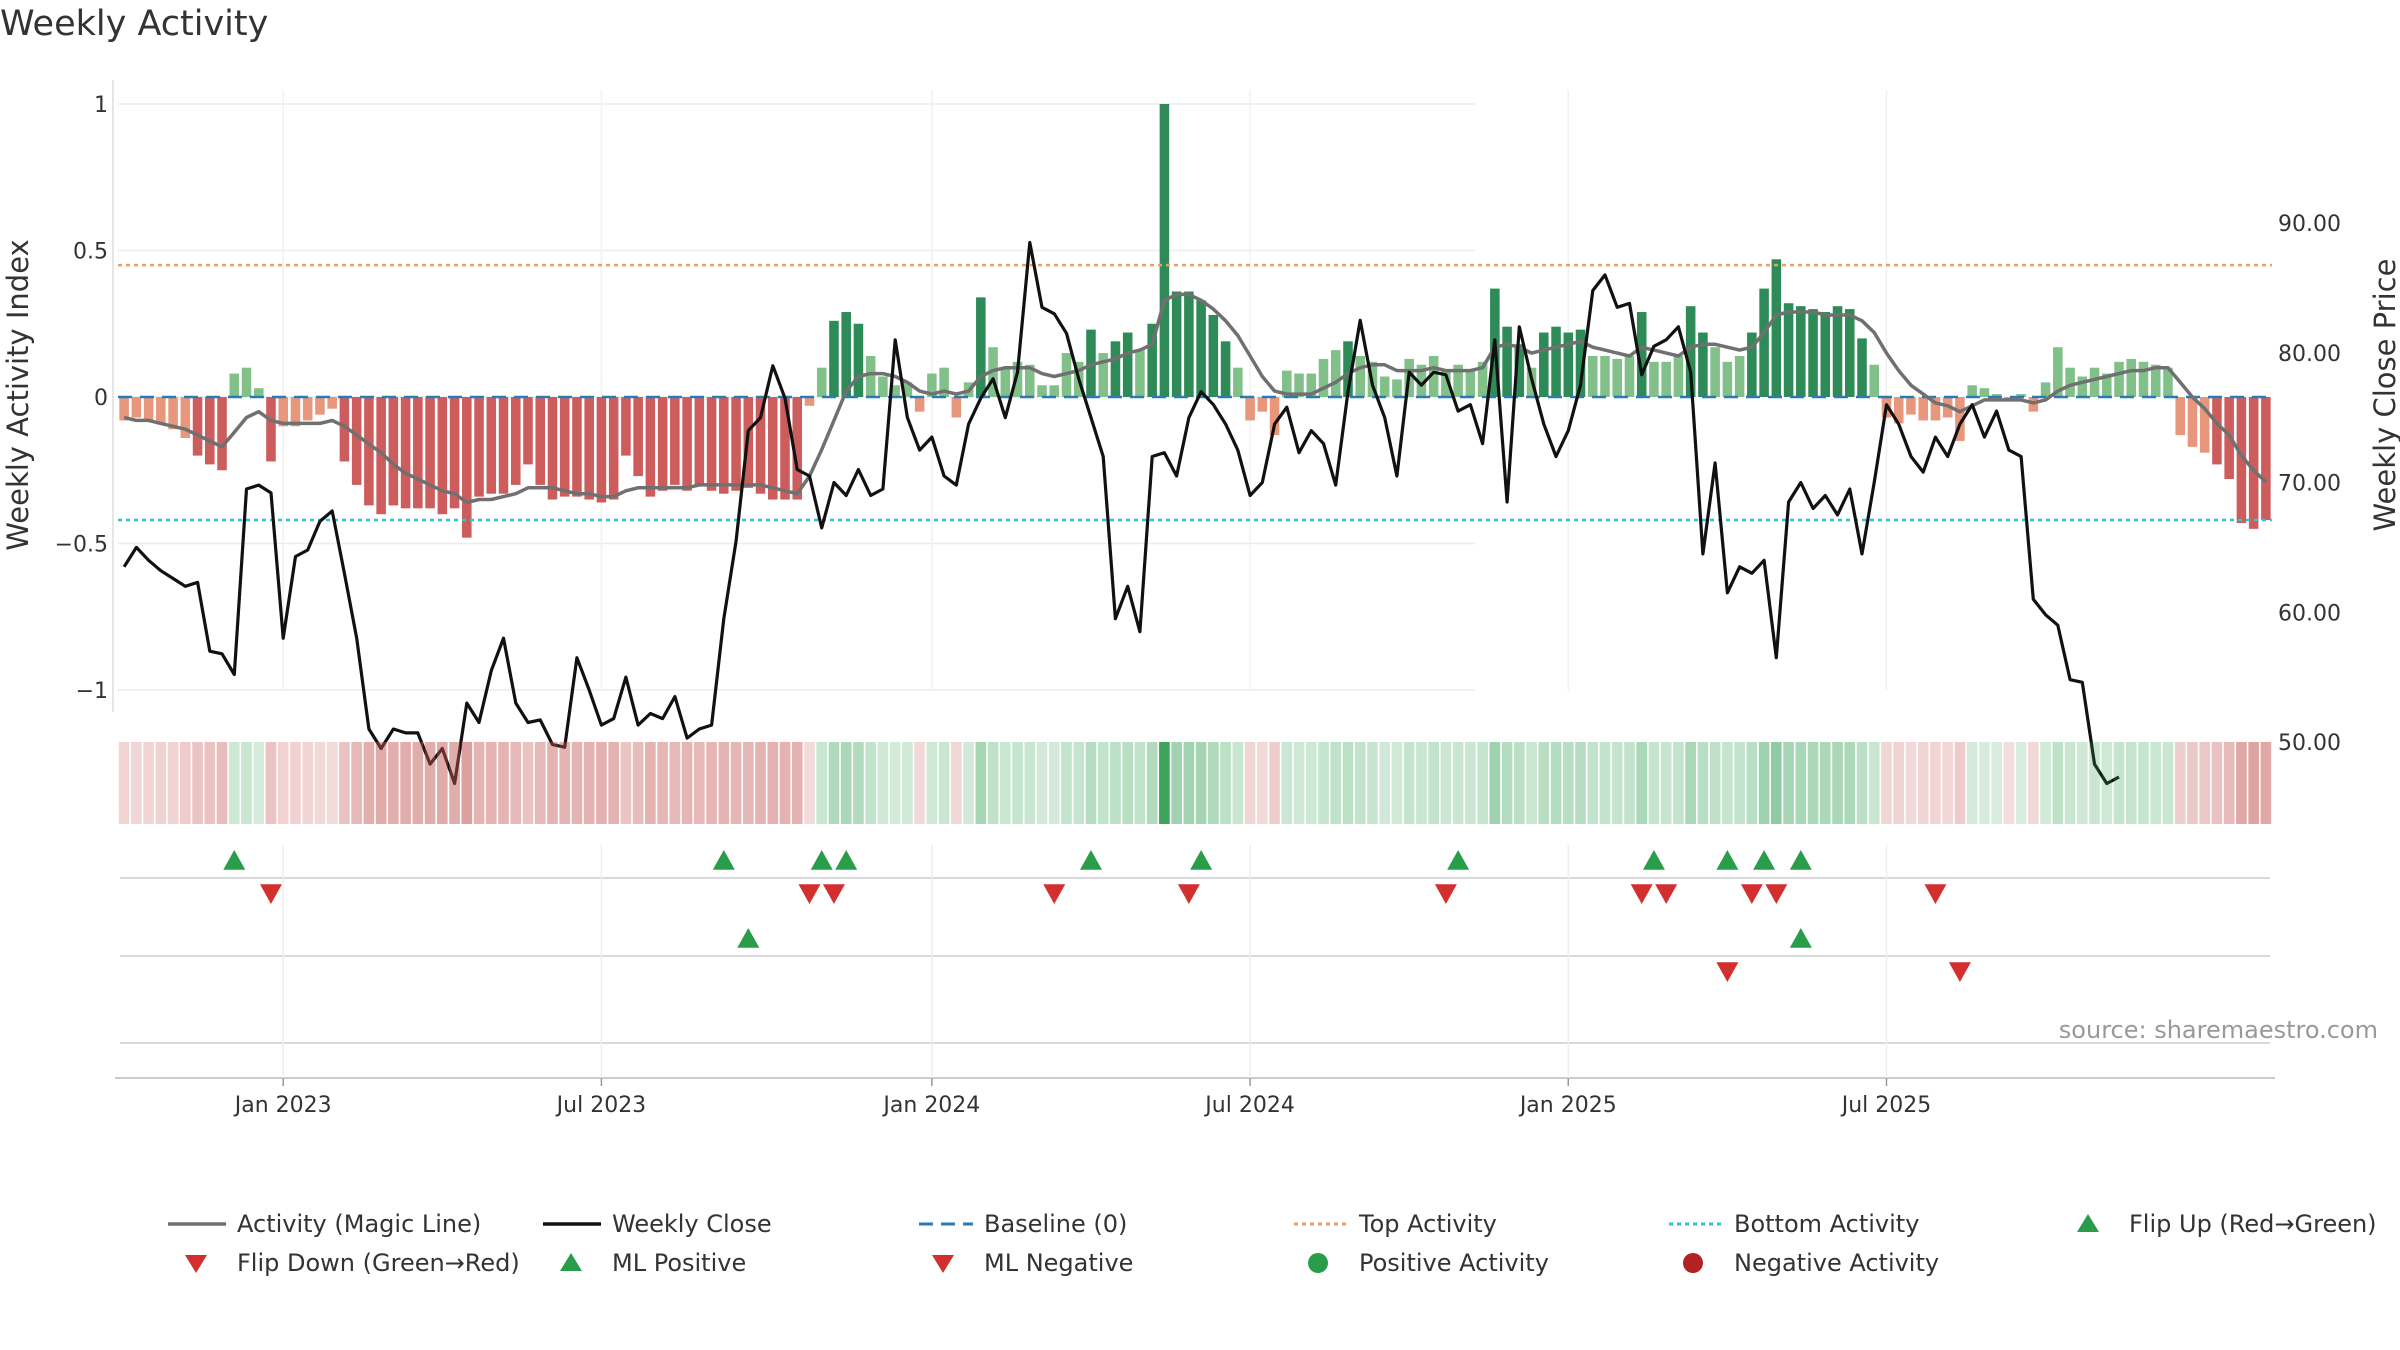 The height and width of the screenshot is (1350, 2400). Describe the element at coordinates (943, 1264) in the screenshot. I see `legend-triangle-down` at that location.